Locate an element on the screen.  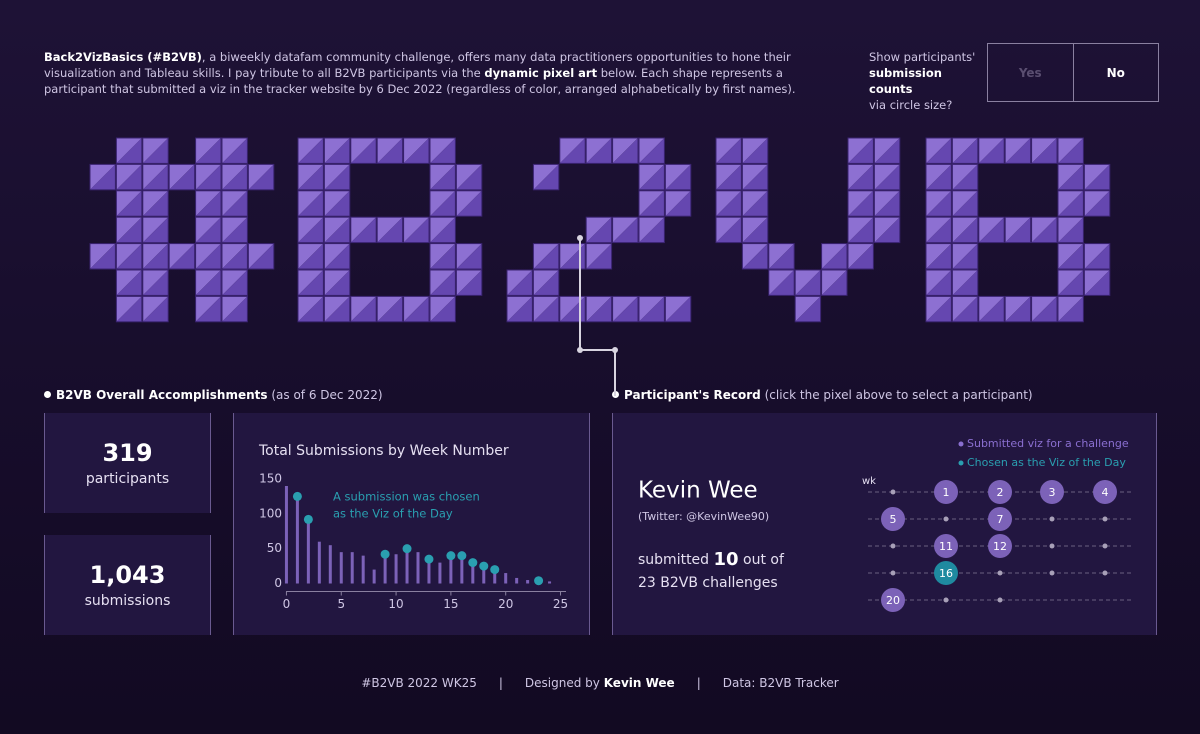
toggle-yes: Yes is located at coordinates (1031, 72).